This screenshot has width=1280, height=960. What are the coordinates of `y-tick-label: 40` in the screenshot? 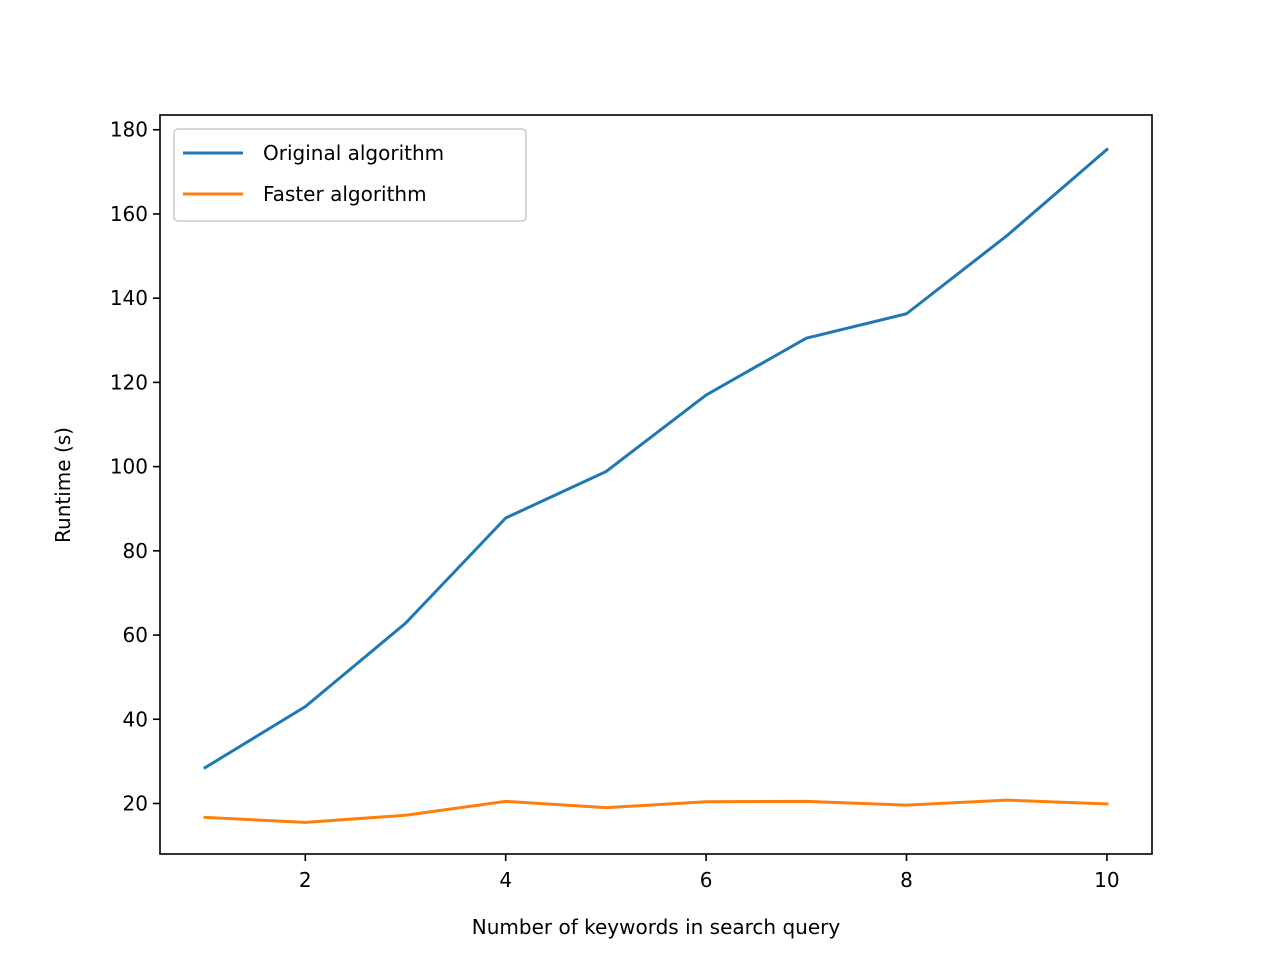 It's located at (135, 719).